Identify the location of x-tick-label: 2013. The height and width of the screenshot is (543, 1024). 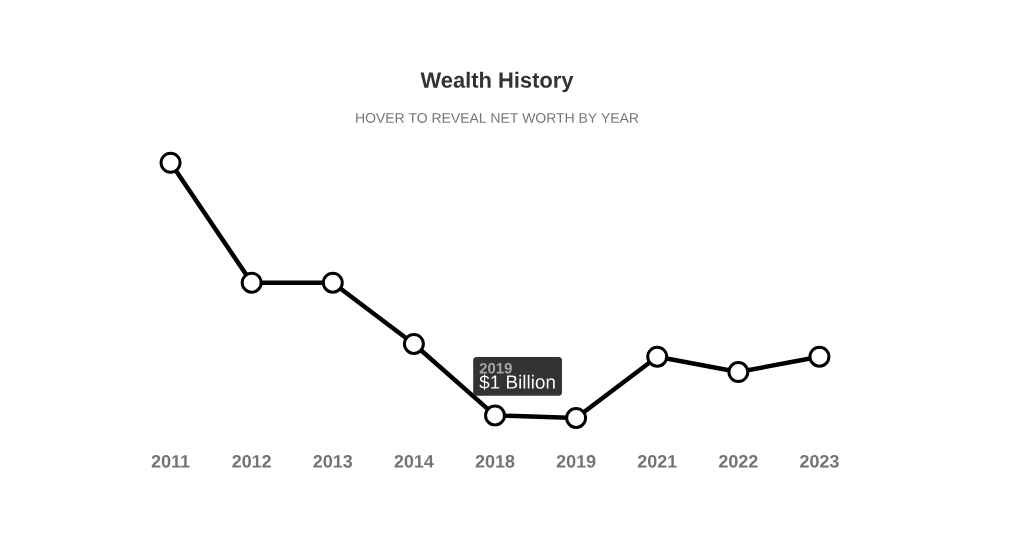
(333, 461).